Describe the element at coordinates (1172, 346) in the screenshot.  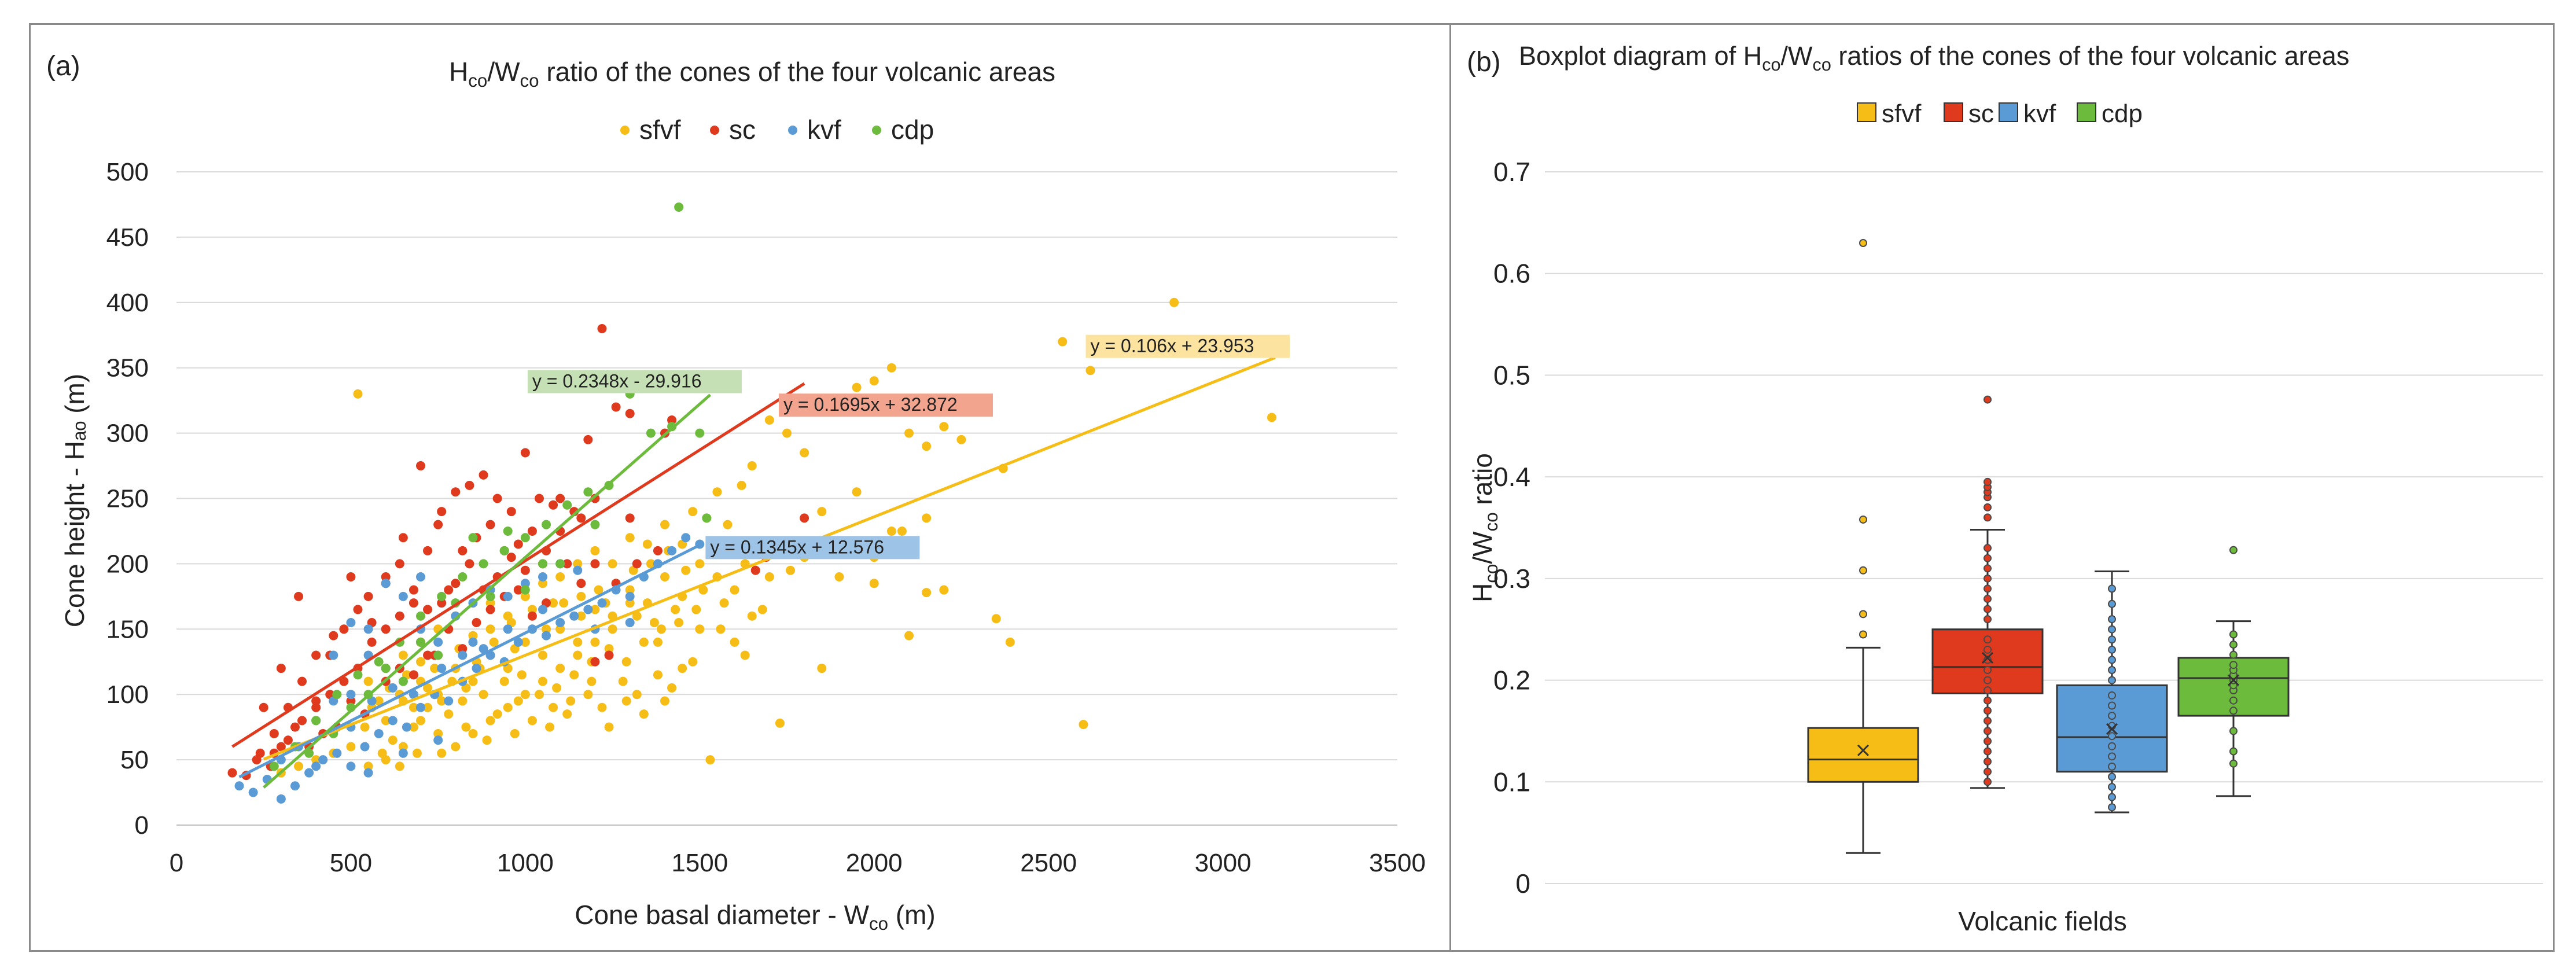
I see `trendline-equation-sfvf: y = 0.106x + 23.953` at that location.